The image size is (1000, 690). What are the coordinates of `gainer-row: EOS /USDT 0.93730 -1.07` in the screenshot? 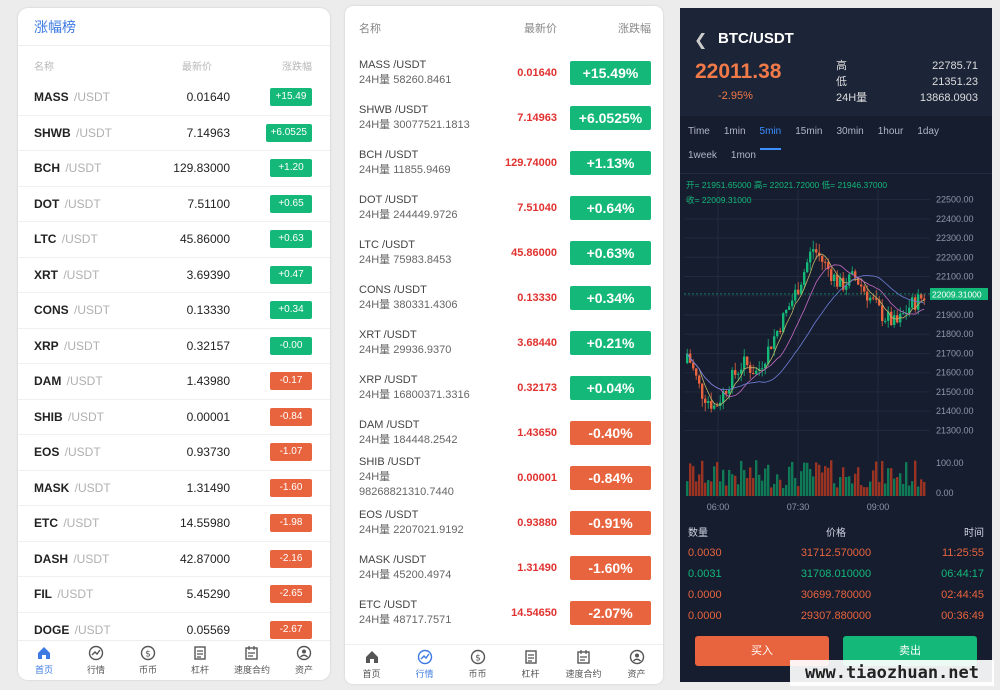 It's located at (174, 453).